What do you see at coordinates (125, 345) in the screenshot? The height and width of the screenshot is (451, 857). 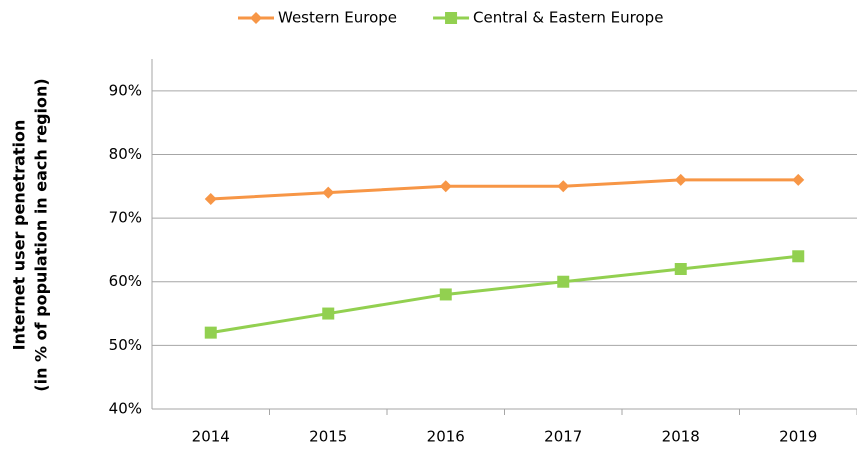 I see `y-tick-label: 50%` at bounding box center [125, 345].